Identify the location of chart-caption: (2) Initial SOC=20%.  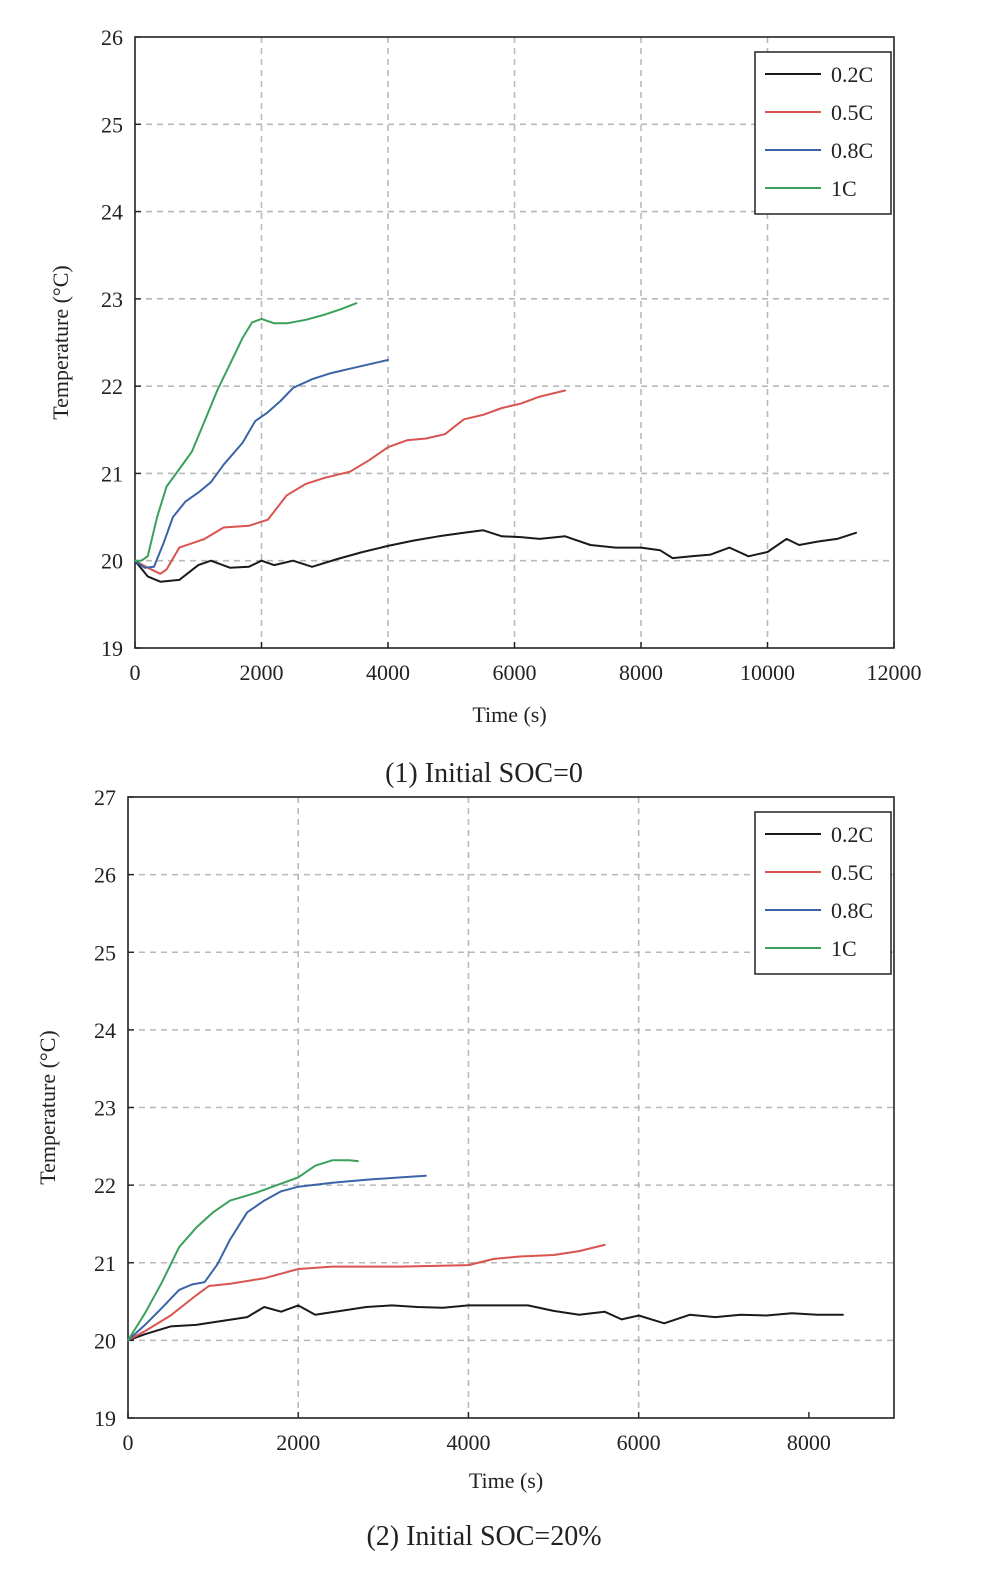
(483, 1536).